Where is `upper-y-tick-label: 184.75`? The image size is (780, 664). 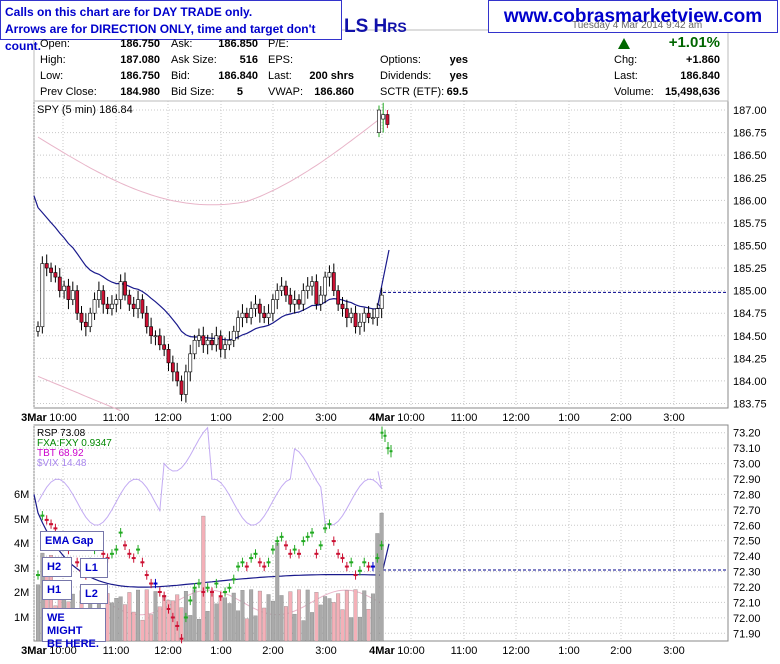 upper-y-tick-label: 184.75 is located at coordinates (750, 314).